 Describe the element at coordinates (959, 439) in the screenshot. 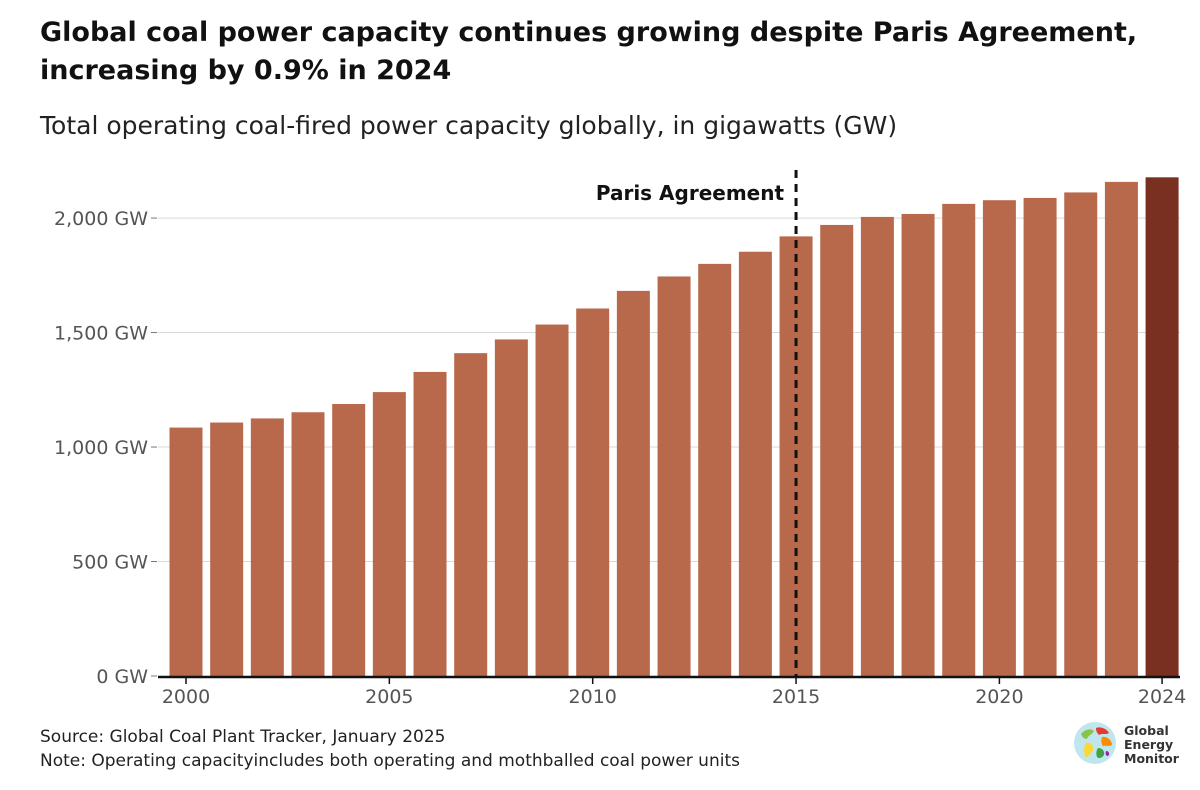

I see `bar-2019` at that location.